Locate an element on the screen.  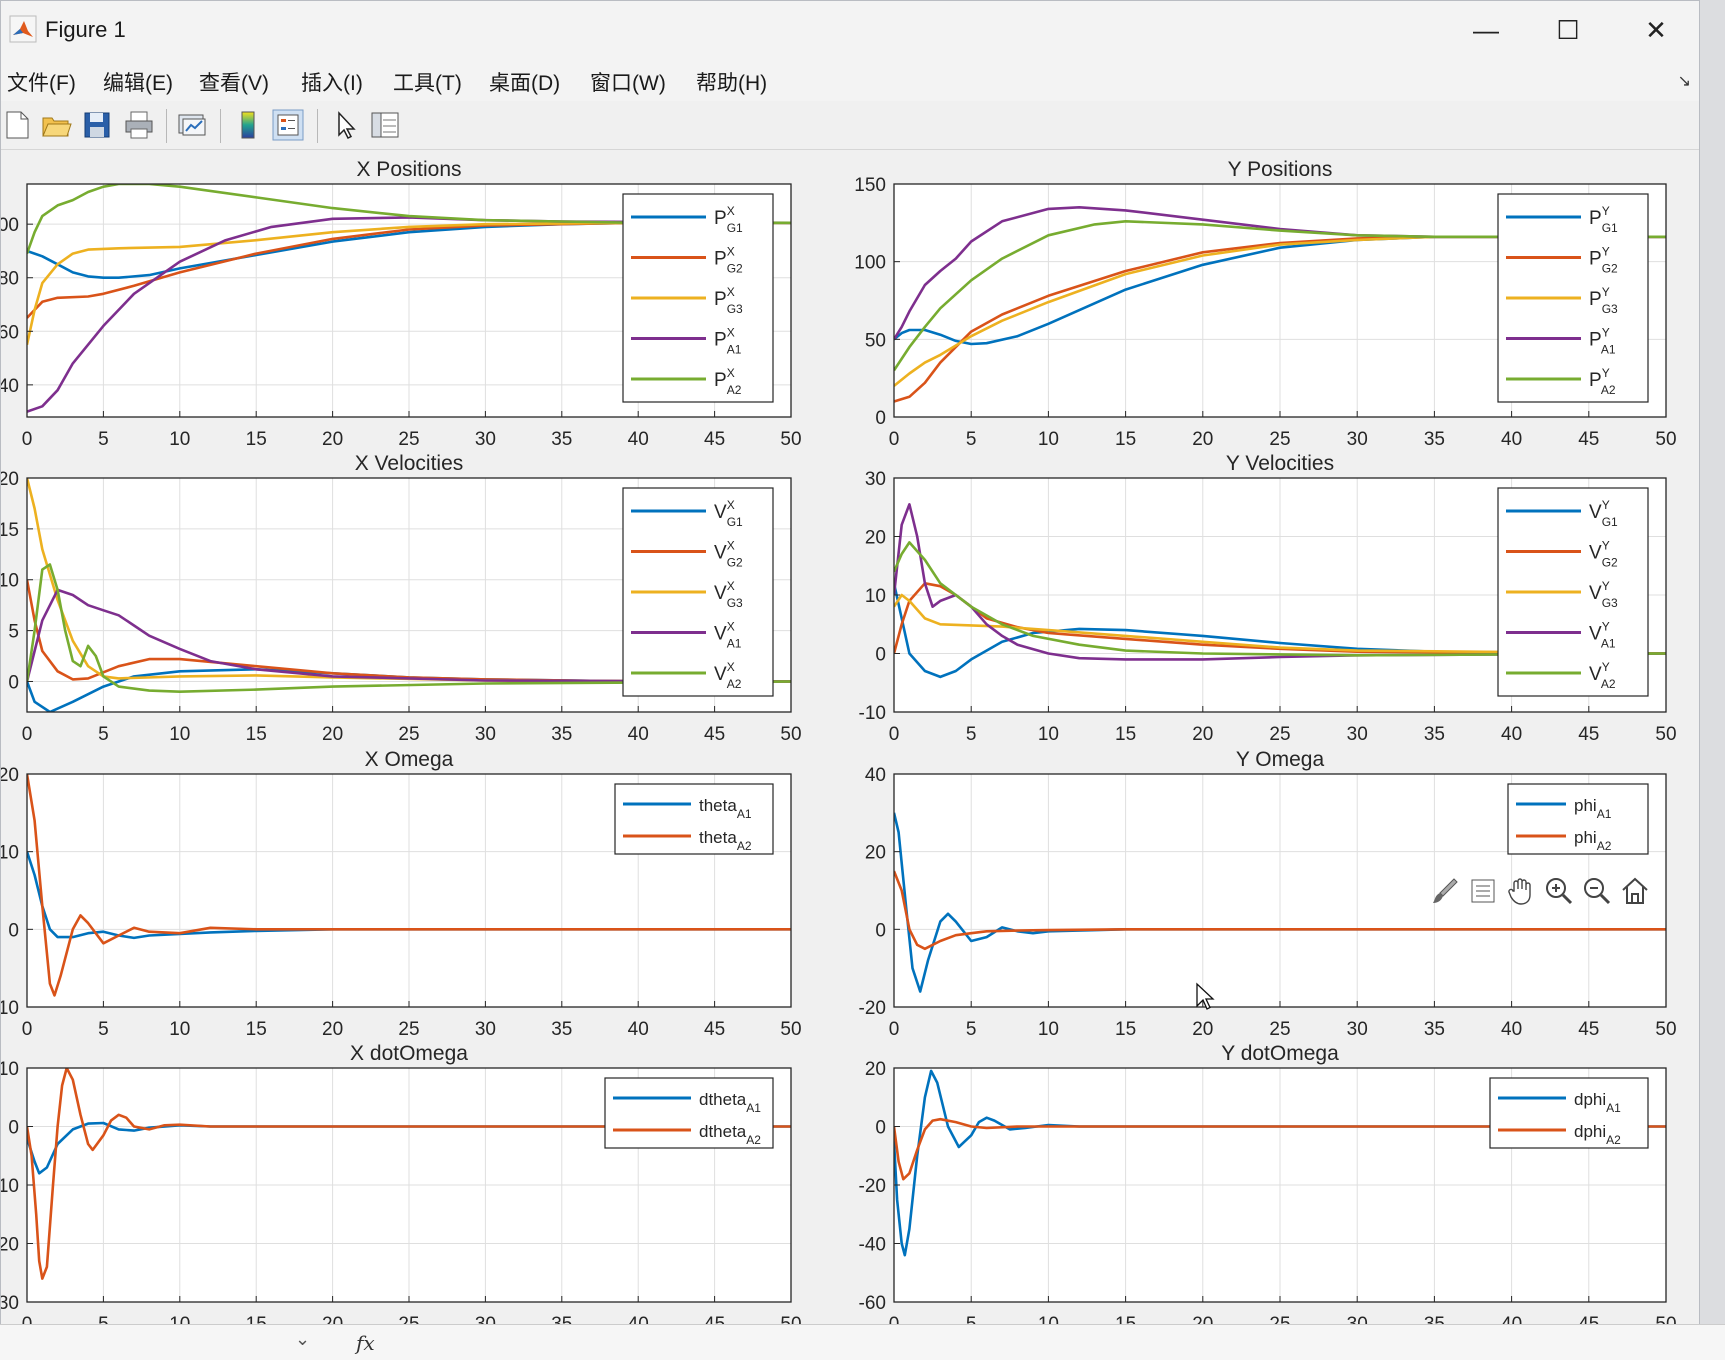
menu-tools: 工具(T) is located at coordinates (427, 83).